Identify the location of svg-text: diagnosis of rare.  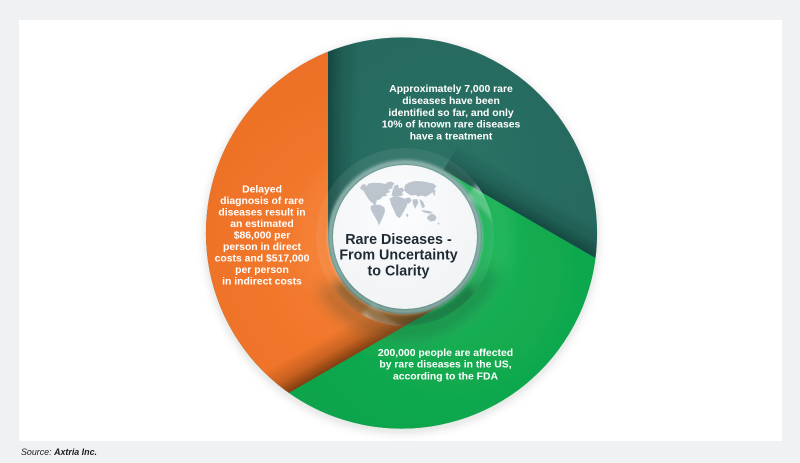
(262, 201).